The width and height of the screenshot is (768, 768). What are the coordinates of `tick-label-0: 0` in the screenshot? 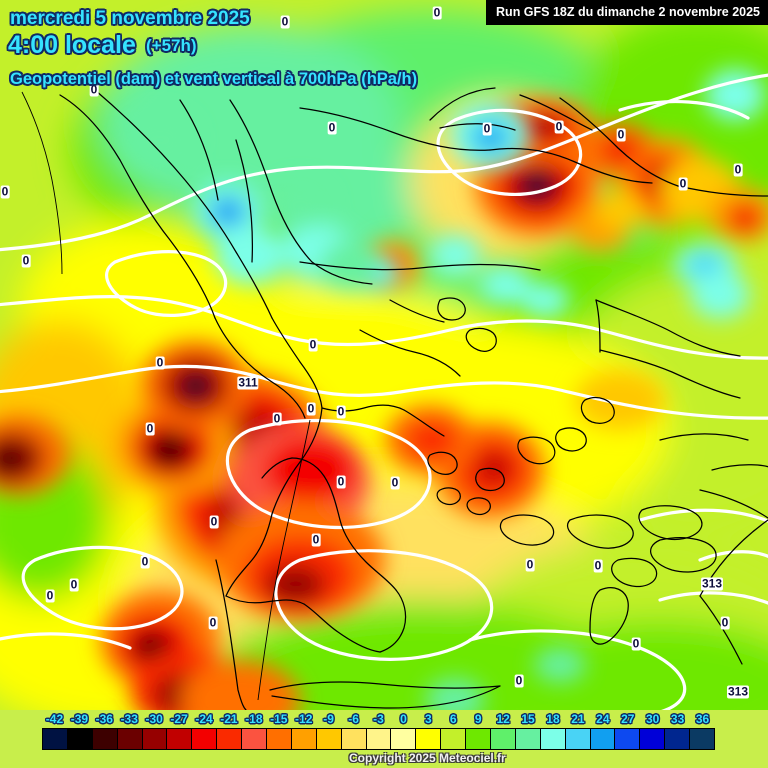 It's located at (403, 719).